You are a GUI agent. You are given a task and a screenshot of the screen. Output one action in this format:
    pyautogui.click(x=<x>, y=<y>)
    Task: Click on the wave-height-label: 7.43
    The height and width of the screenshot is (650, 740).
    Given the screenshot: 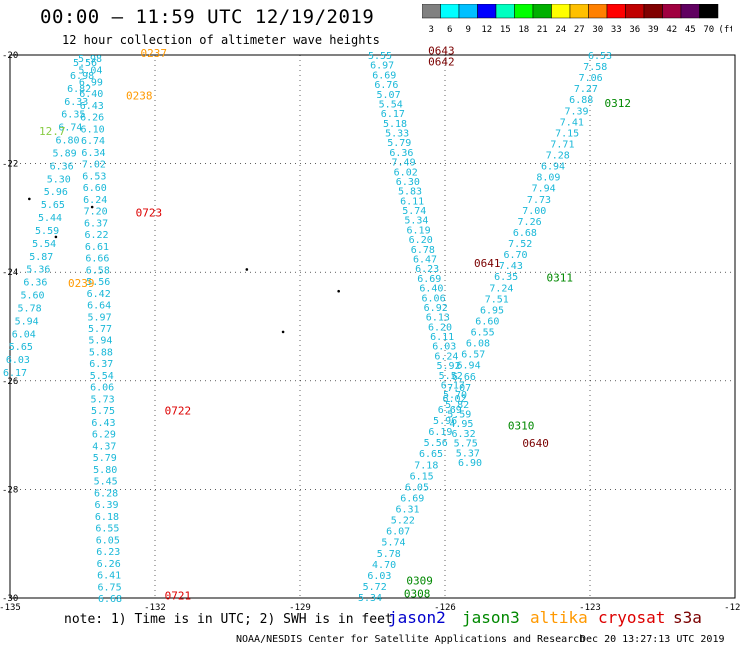 What is the action you would take?
    pyautogui.click(x=511, y=266)
    